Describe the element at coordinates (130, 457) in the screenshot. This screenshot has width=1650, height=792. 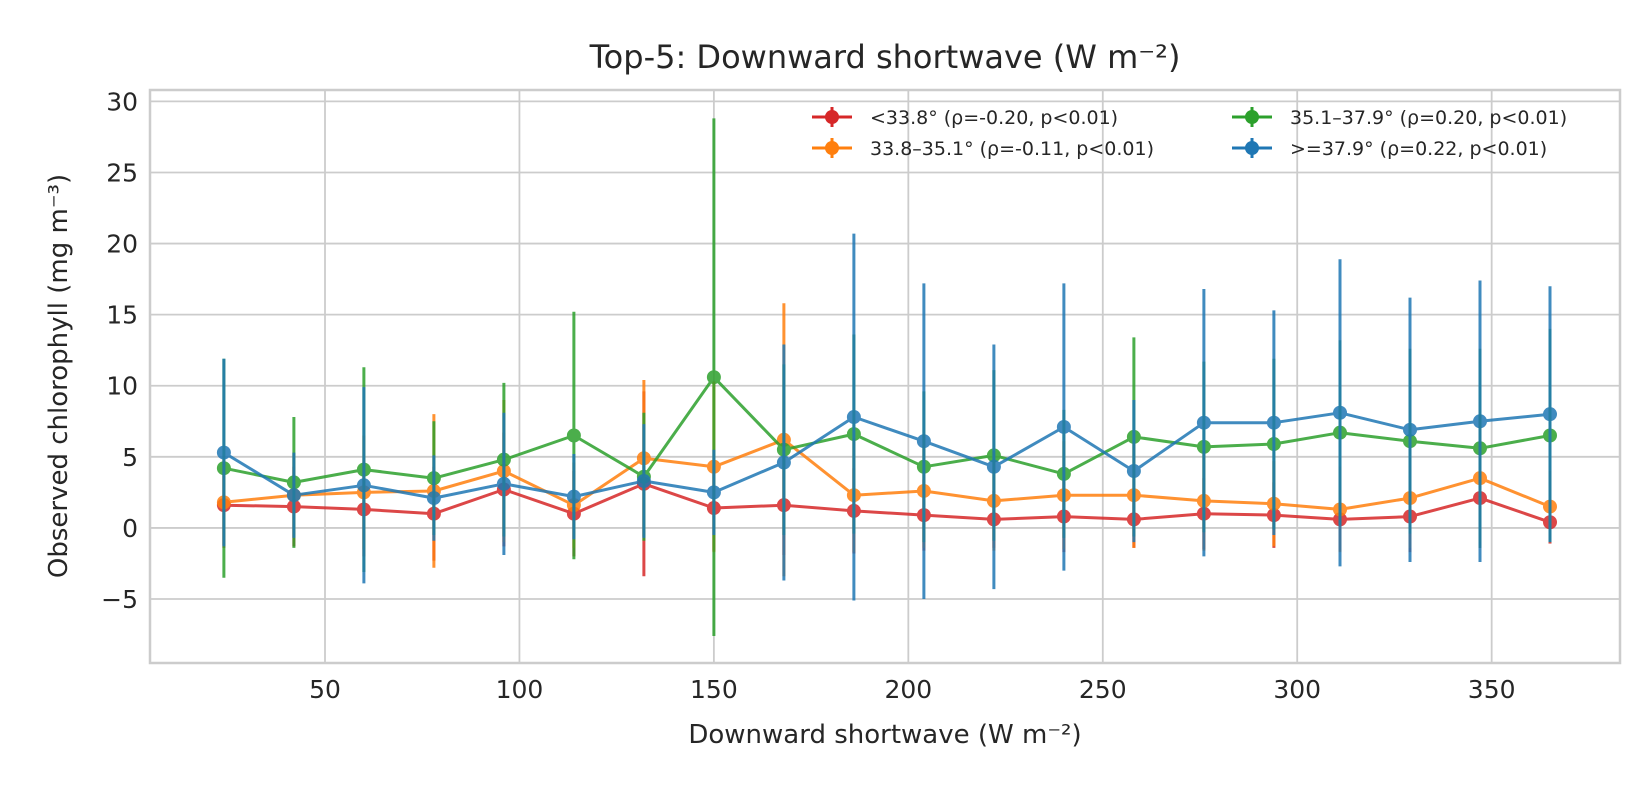
I see `y-tick-label: 5` at that location.